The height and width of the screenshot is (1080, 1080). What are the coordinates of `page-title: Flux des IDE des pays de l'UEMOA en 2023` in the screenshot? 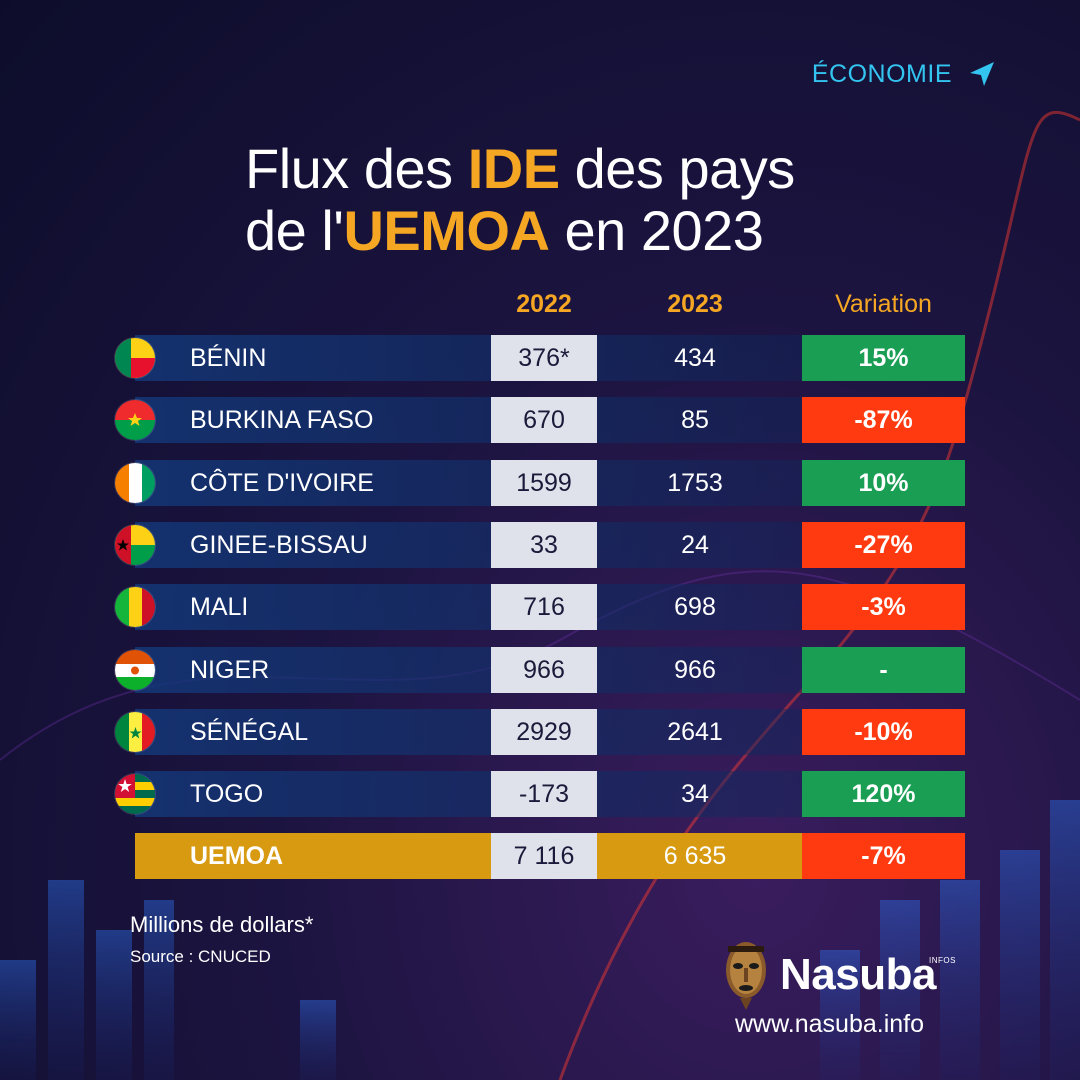 It's located at (520, 200).